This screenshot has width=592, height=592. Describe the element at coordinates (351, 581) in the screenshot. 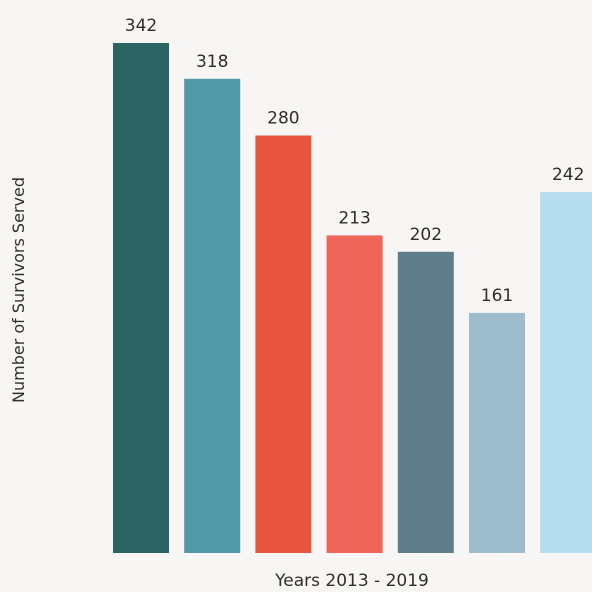

I see `x-axis-label: Years 2013 - 2019` at that location.